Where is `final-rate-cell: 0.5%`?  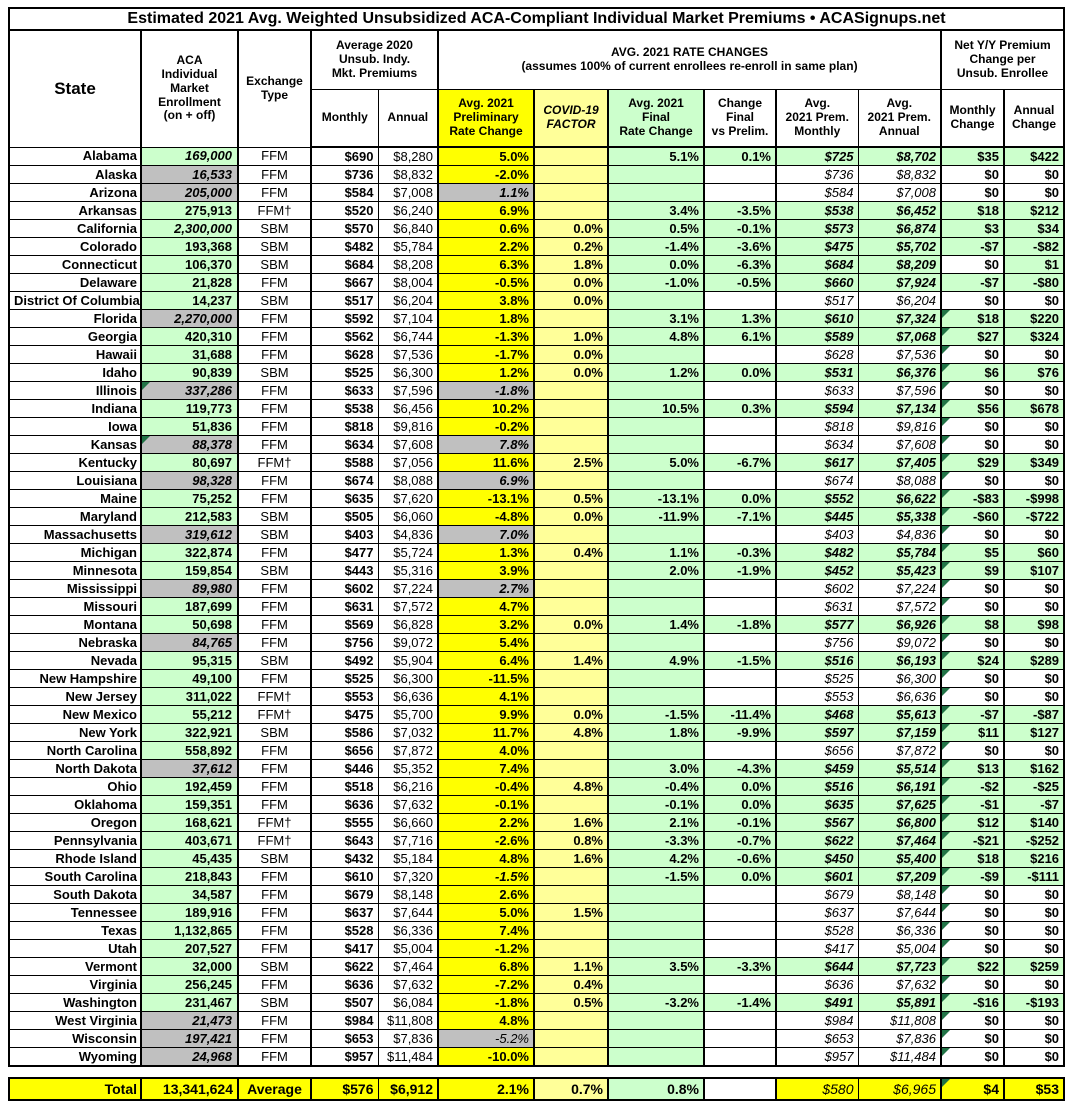 final-rate-cell: 0.5% is located at coordinates (656, 228).